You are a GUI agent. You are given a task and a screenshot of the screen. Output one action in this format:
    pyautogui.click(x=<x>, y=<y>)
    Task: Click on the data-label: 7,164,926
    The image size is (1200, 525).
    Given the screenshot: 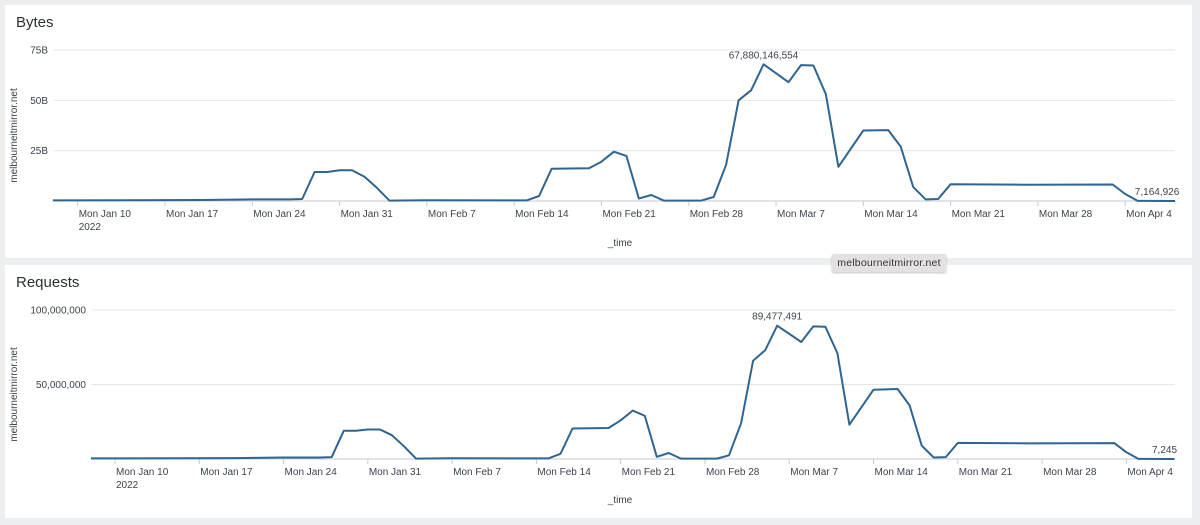 What is the action you would take?
    pyautogui.click(x=1157, y=192)
    